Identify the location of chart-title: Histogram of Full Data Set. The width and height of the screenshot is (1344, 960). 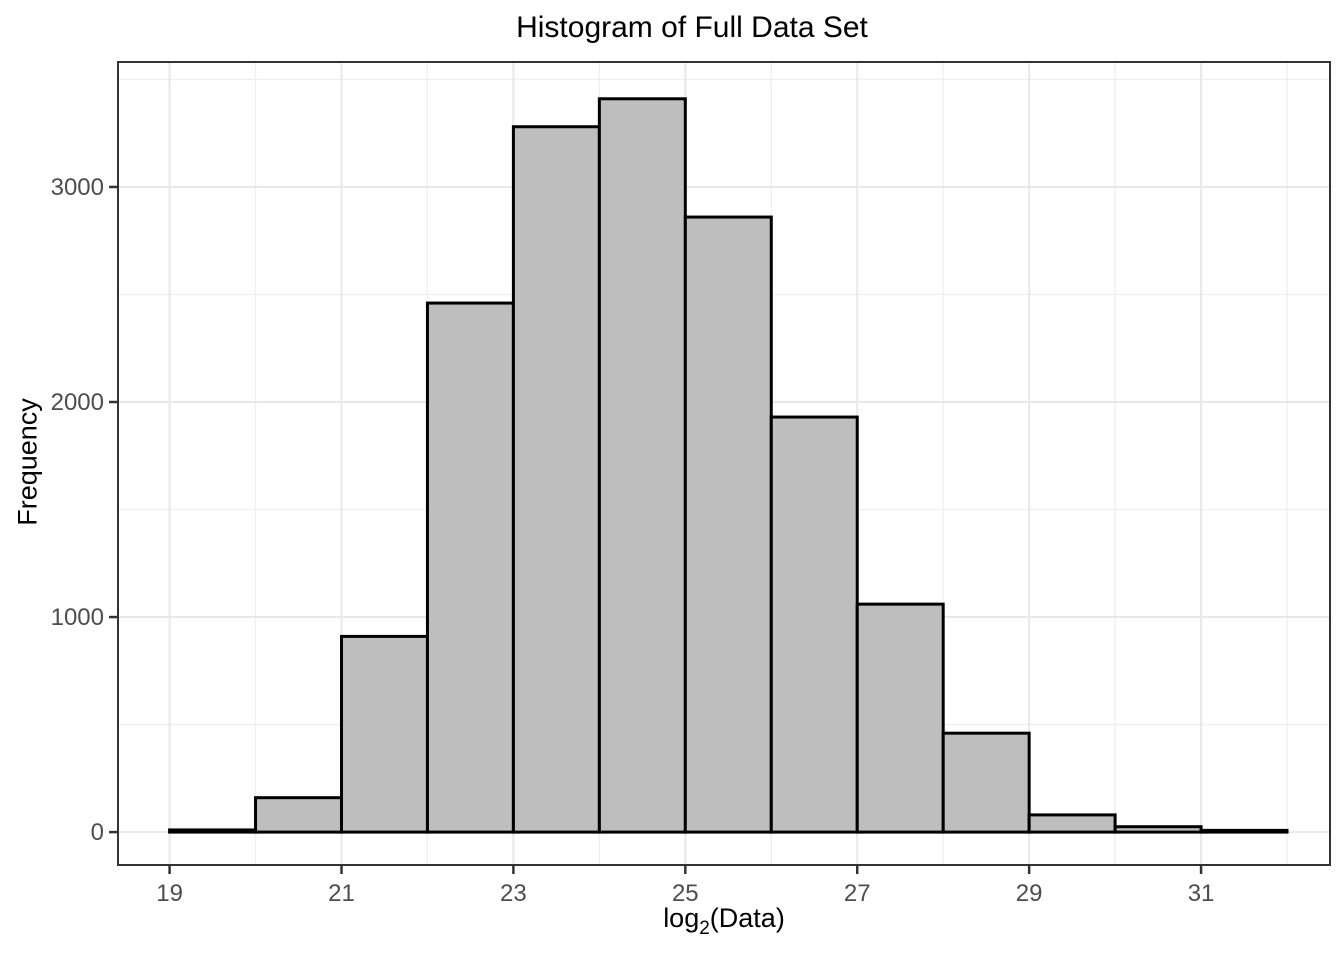
(692, 27).